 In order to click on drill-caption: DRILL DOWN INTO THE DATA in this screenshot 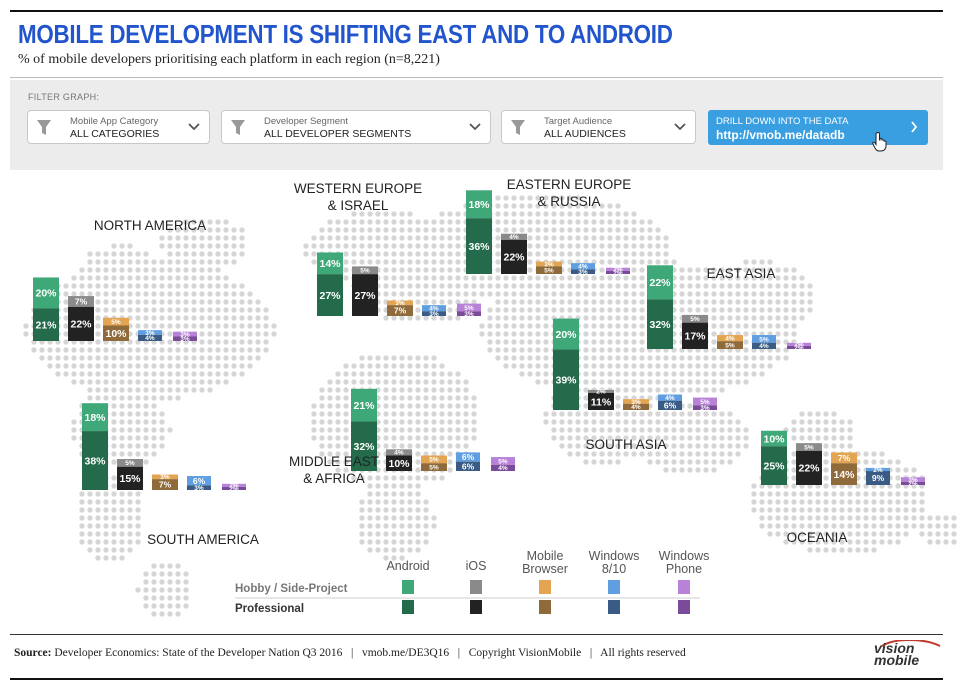, I will do `click(782, 121)`.